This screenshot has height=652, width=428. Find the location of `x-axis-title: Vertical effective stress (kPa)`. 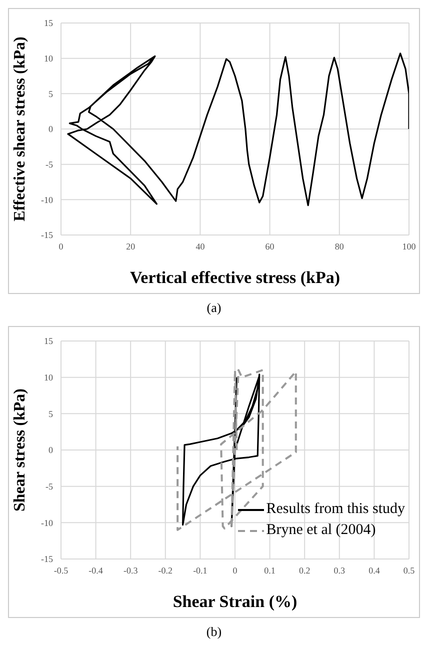

x-axis-title: Vertical effective stress (kPa) is located at coordinates (235, 277).